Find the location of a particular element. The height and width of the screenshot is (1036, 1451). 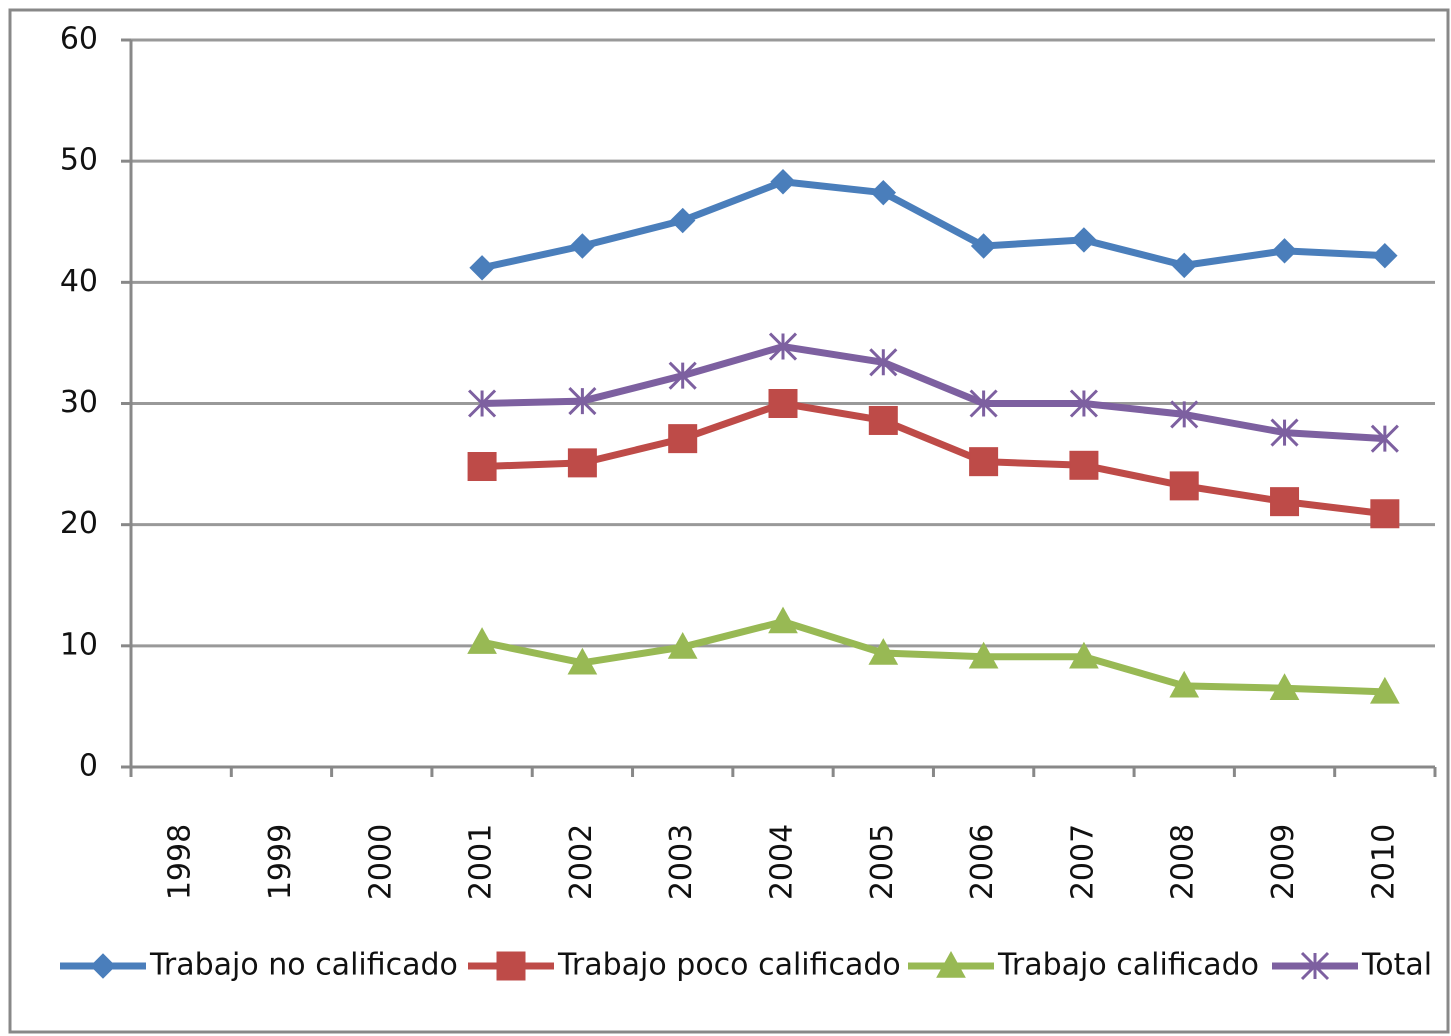

y-tick-label: 40 is located at coordinates (79, 281).